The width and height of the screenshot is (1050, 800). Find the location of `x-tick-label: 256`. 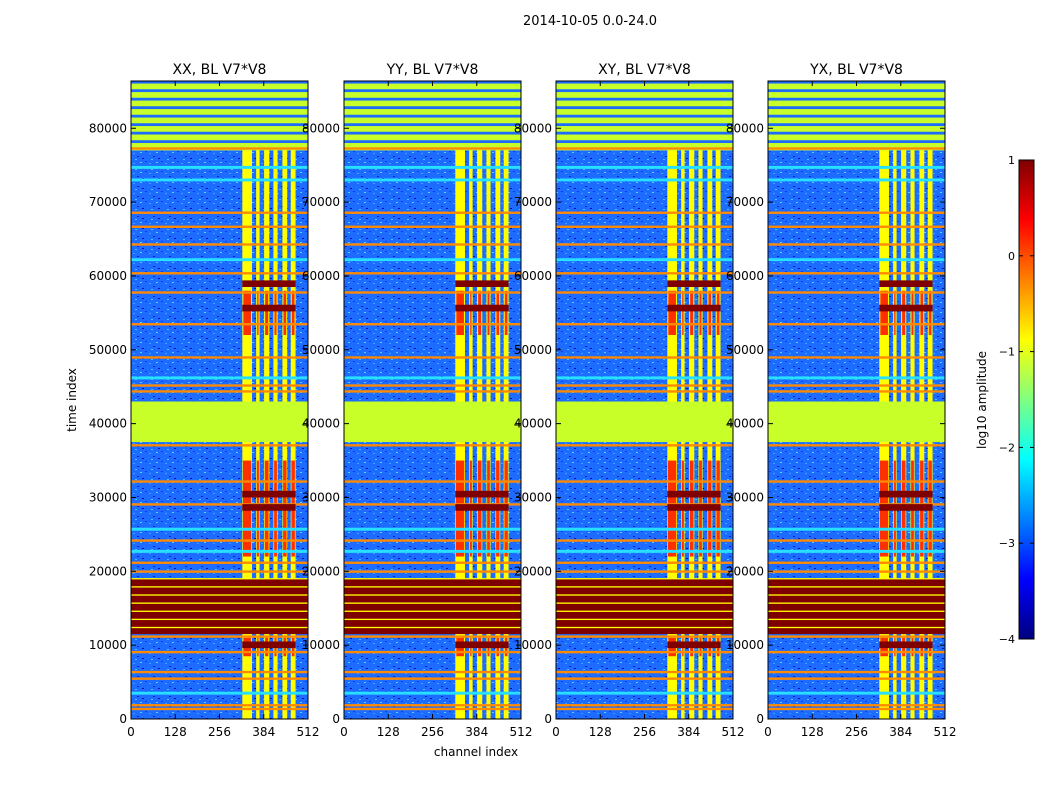

x-tick-label: 256 is located at coordinates (644, 732).